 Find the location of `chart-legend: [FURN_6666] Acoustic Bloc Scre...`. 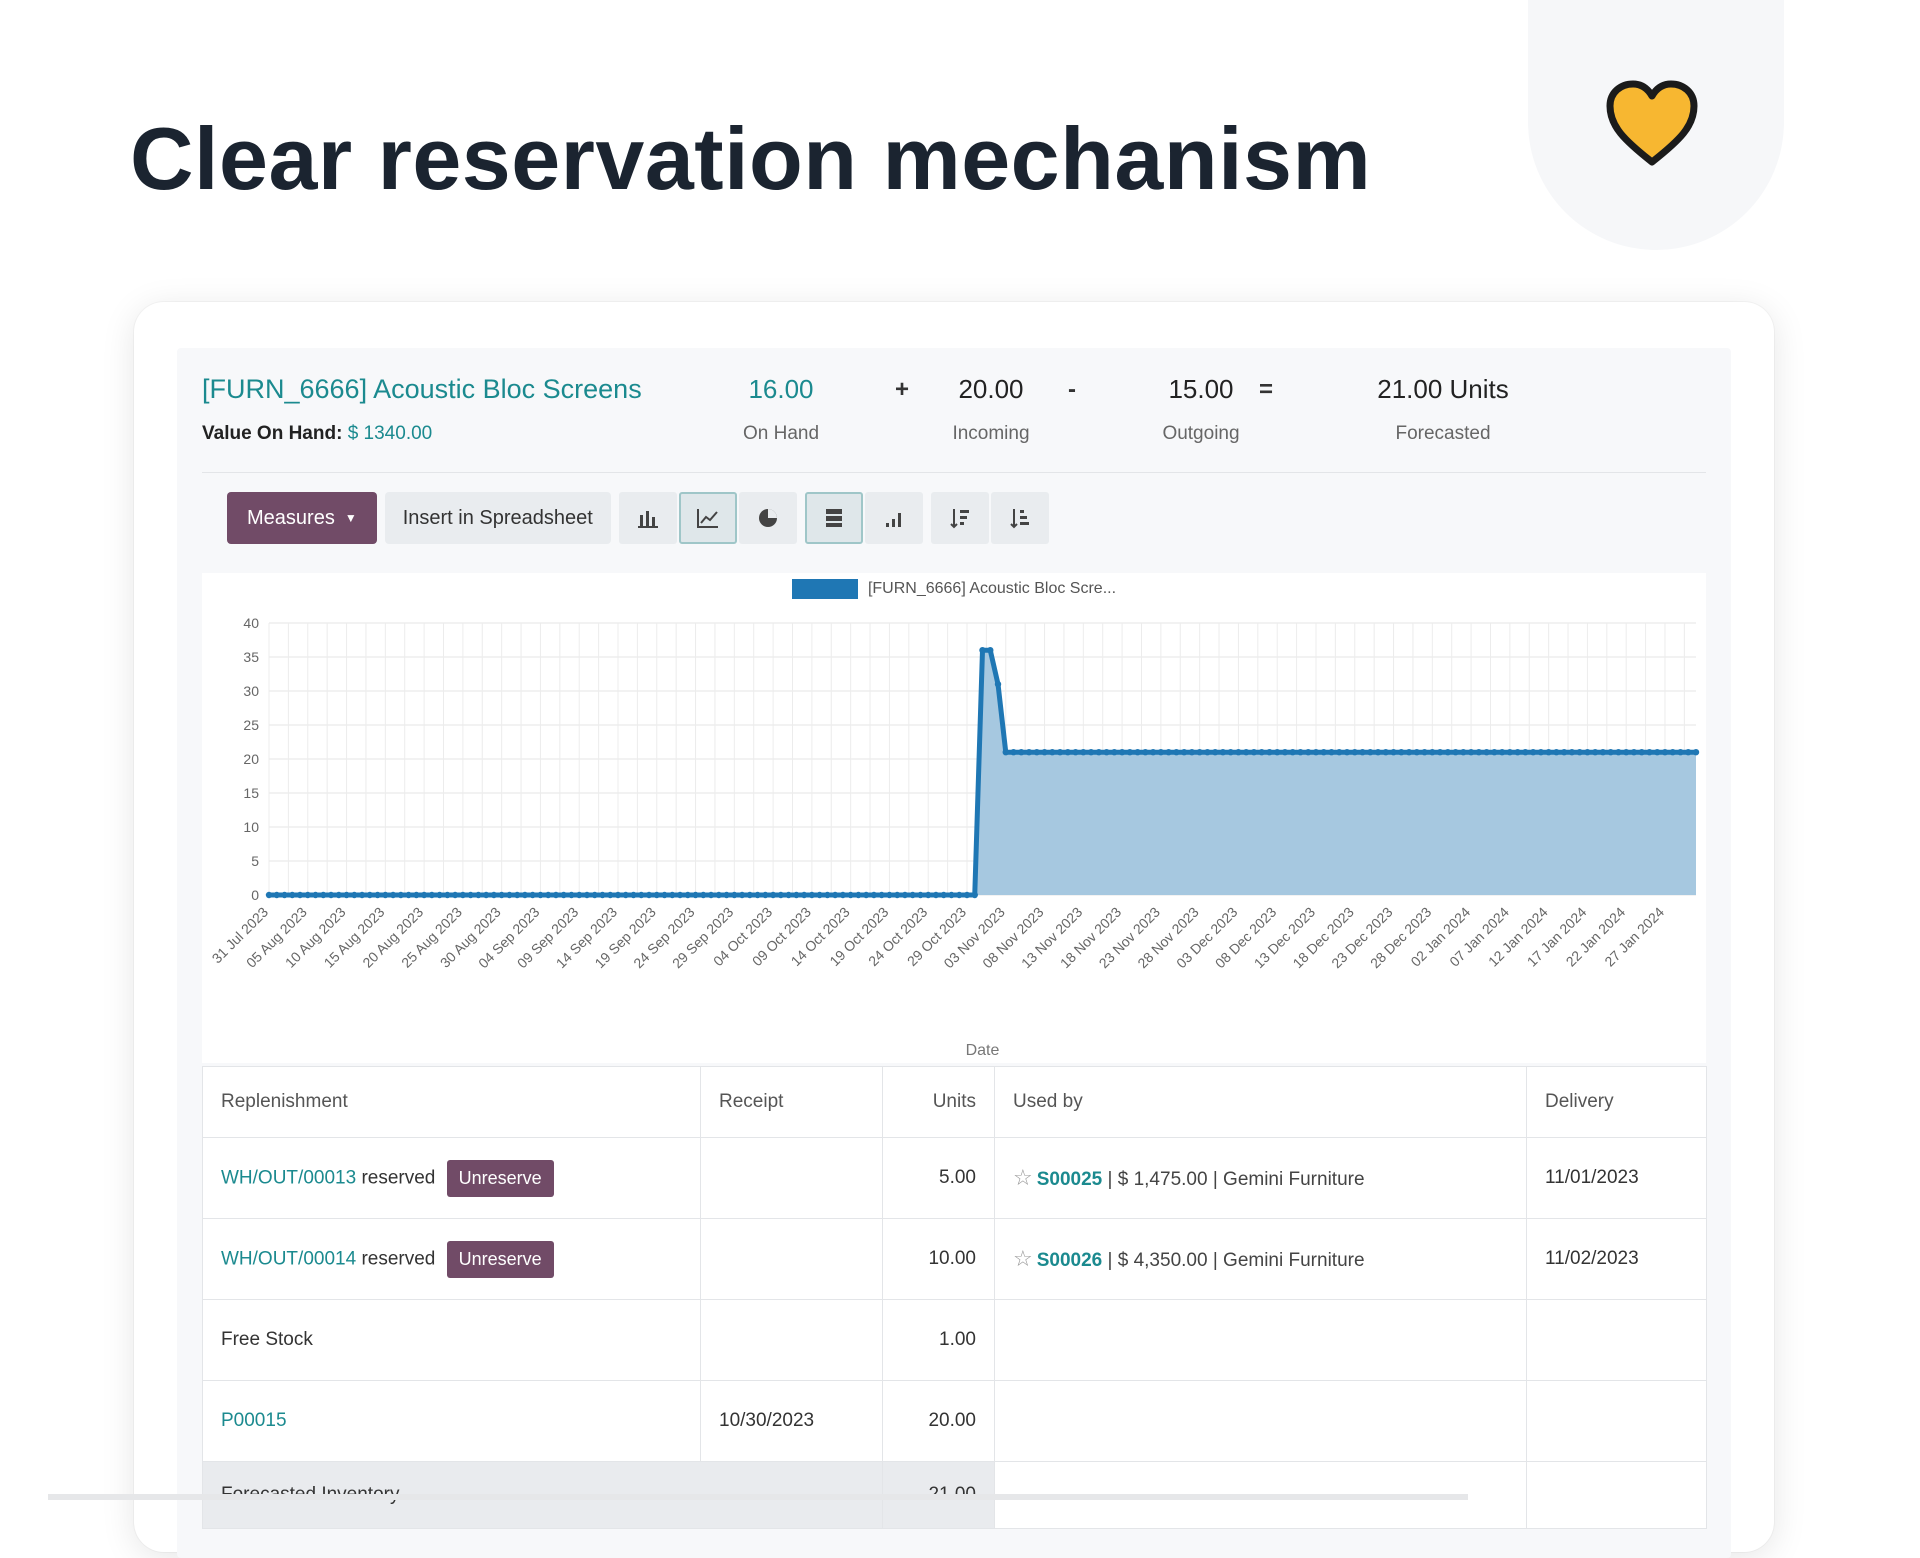

chart-legend: [FURN_6666] Acoustic Bloc Scre... is located at coordinates (954, 589).